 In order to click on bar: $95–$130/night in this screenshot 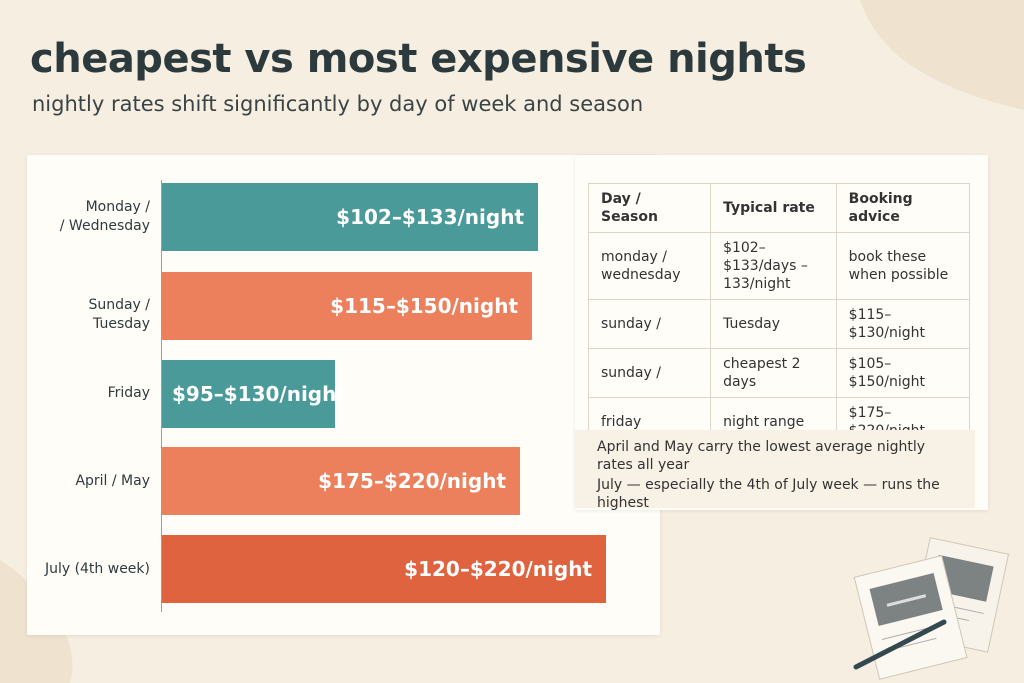, I will do `click(254, 394)`.